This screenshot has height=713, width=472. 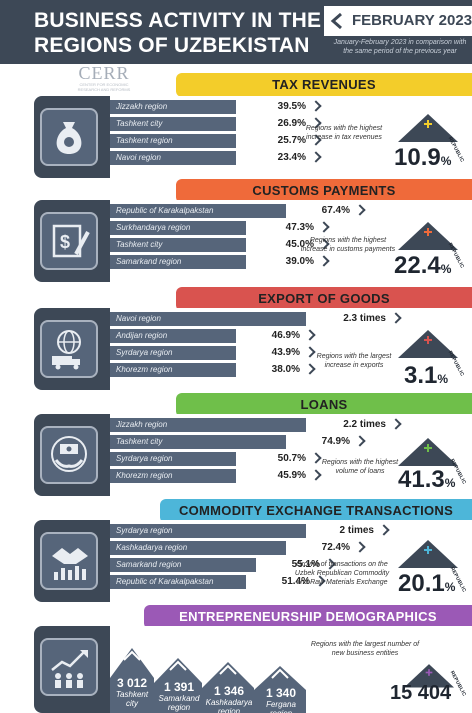 What do you see at coordinates (336, 21) in the screenshot?
I see `chevron-left-icon` at bounding box center [336, 21].